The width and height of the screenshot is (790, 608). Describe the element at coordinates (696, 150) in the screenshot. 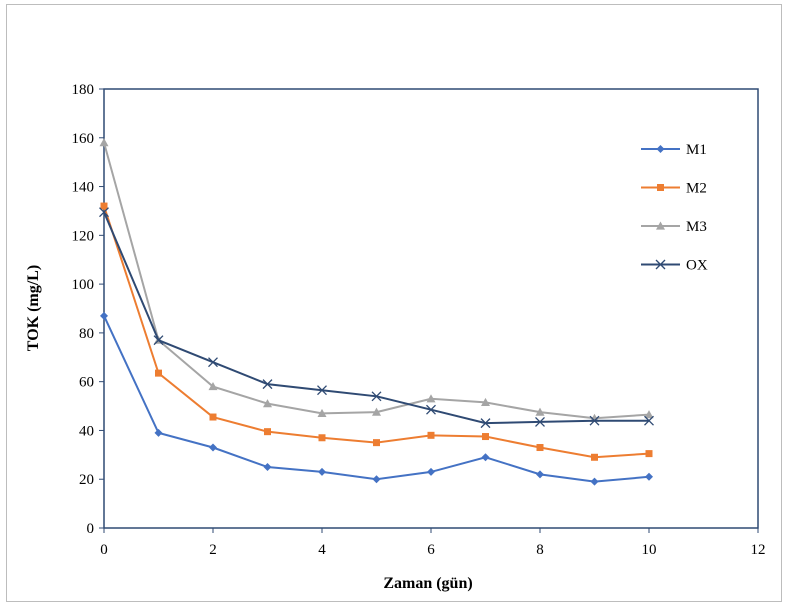

I see `legend-label: M1` at that location.